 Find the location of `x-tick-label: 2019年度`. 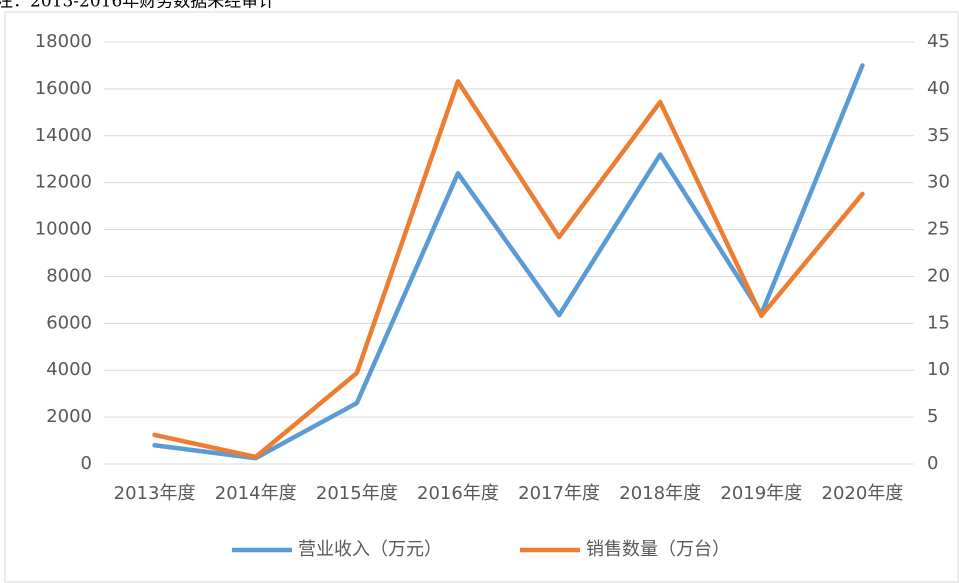

x-tick-label: 2019年度 is located at coordinates (761, 493).